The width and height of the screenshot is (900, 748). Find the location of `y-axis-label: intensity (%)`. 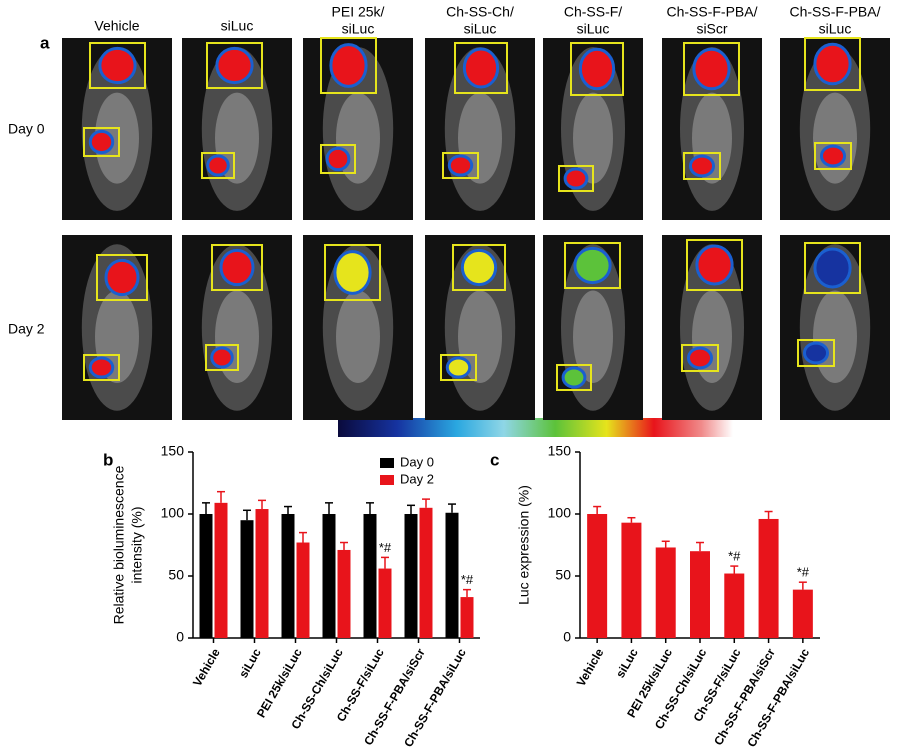

y-axis-label: intensity (%) is located at coordinates (137, 544).